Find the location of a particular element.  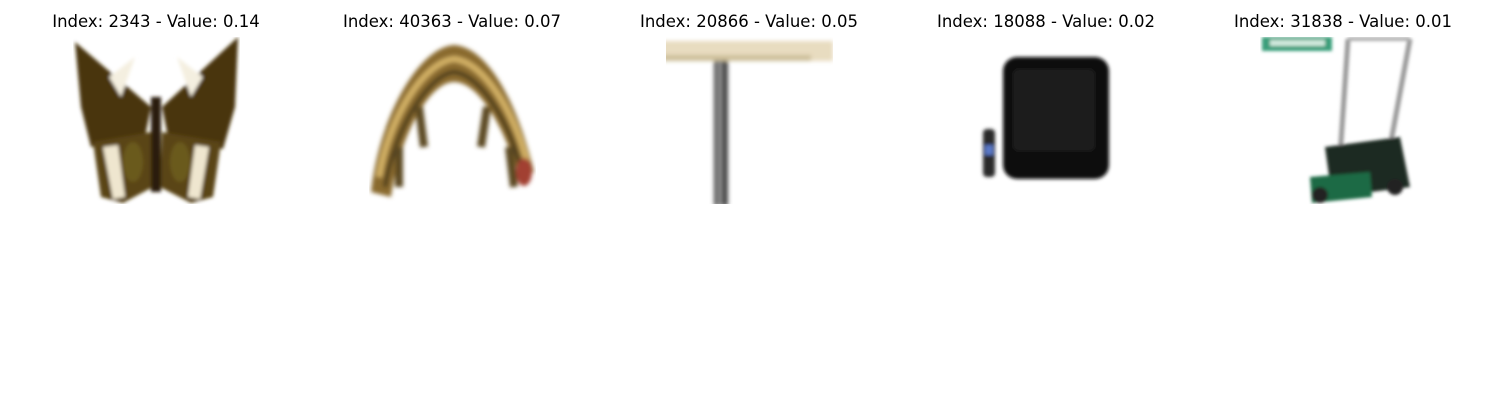

image-panel-1: Index: 2343 - Value: 0.14 is located at coordinates (156, 105).